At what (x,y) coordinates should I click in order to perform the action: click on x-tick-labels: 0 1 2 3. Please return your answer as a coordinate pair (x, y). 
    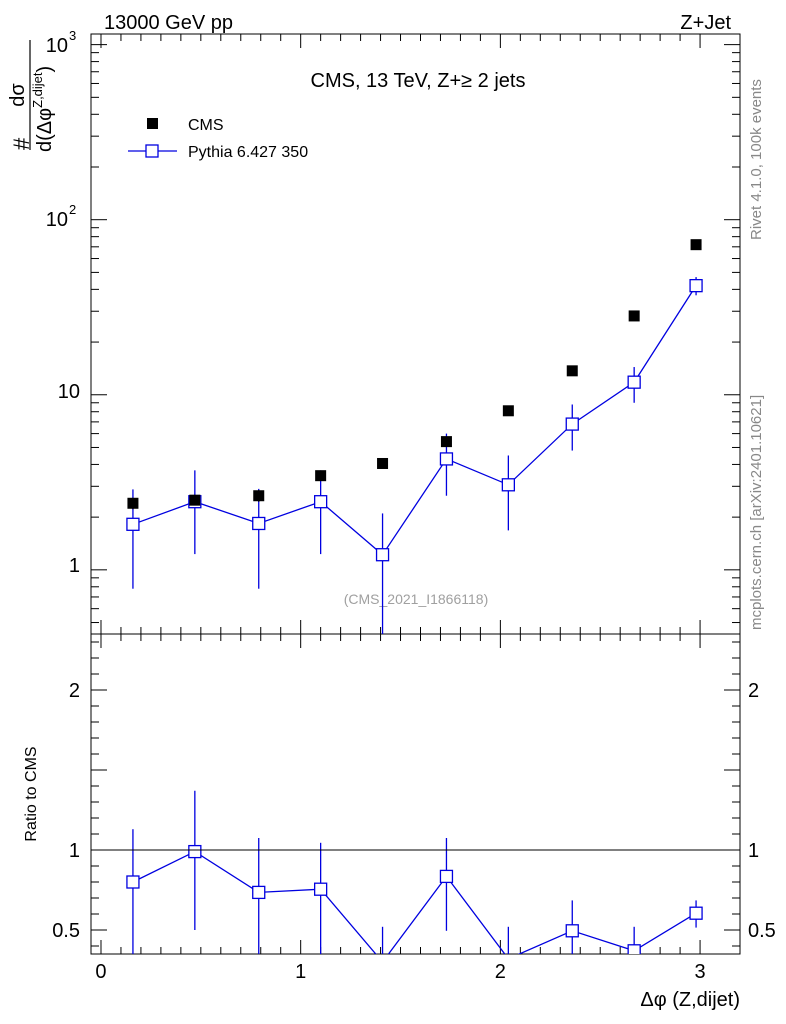
    Looking at the image, I should click on (400, 972).